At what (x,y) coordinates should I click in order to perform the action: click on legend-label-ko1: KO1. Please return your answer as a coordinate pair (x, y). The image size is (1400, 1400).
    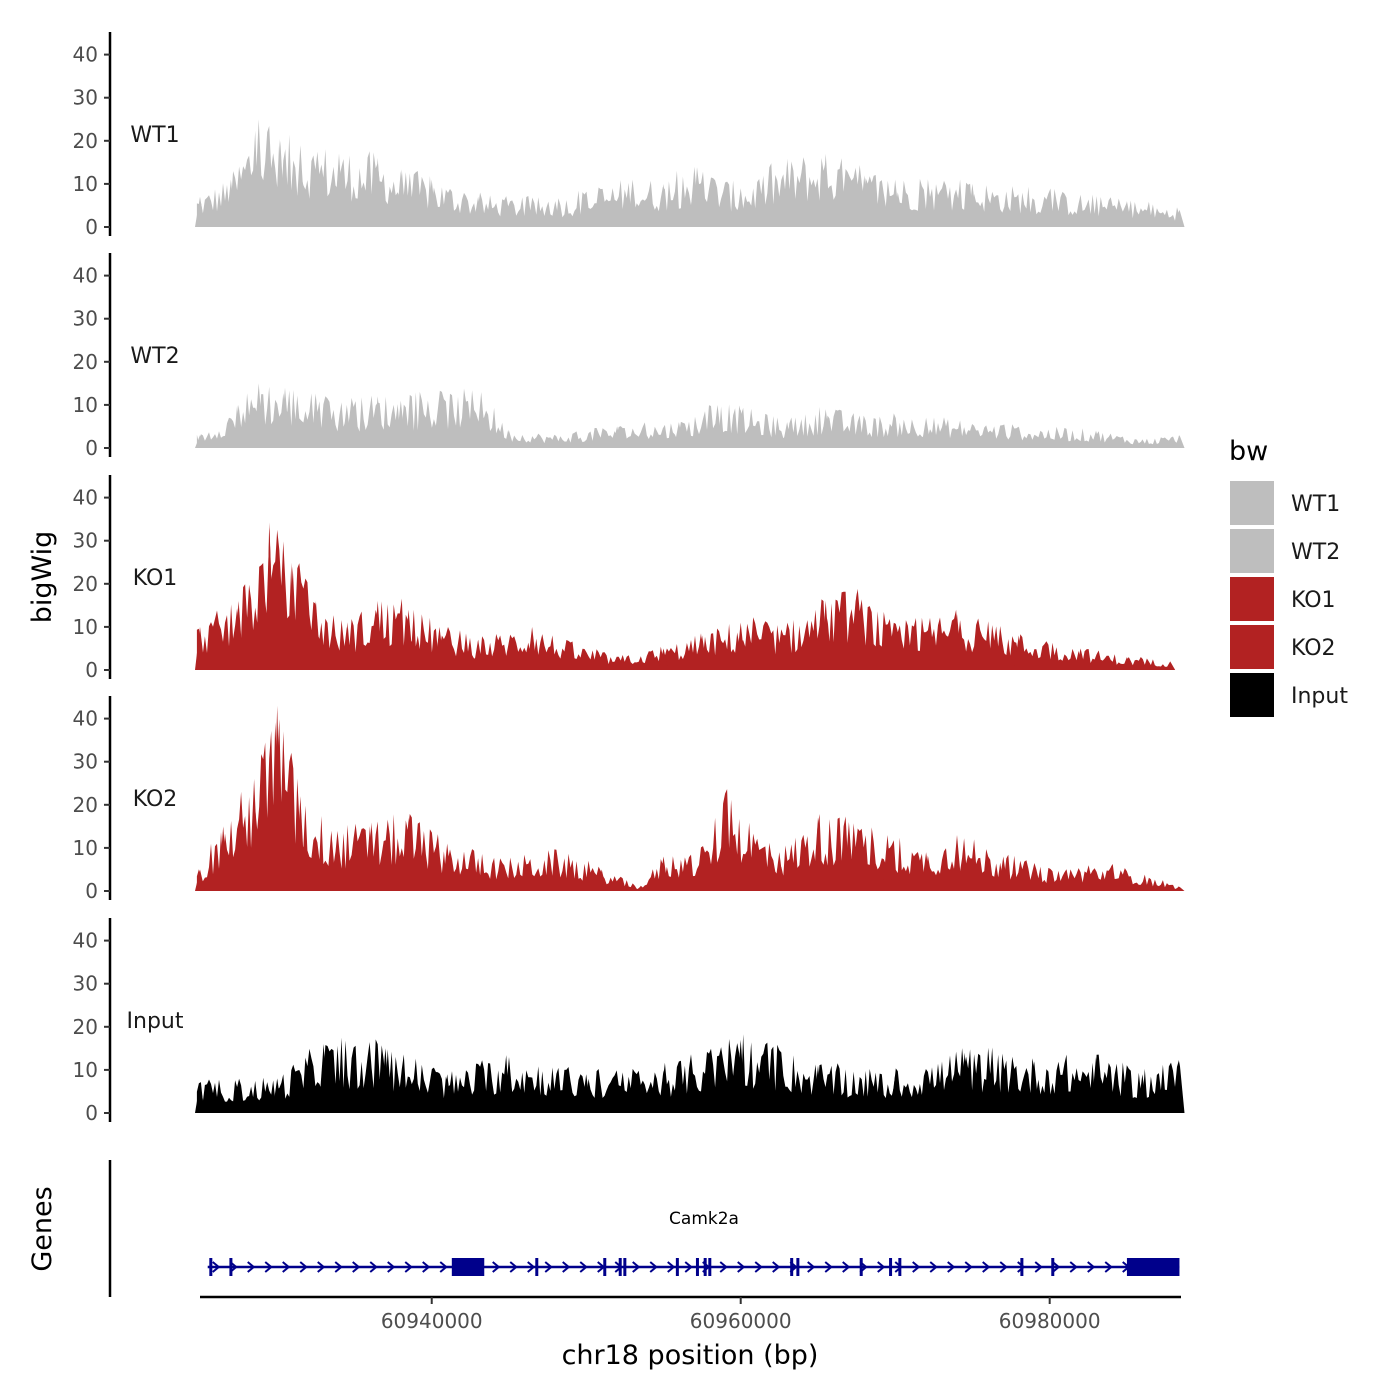
    Looking at the image, I should click on (1313, 600).